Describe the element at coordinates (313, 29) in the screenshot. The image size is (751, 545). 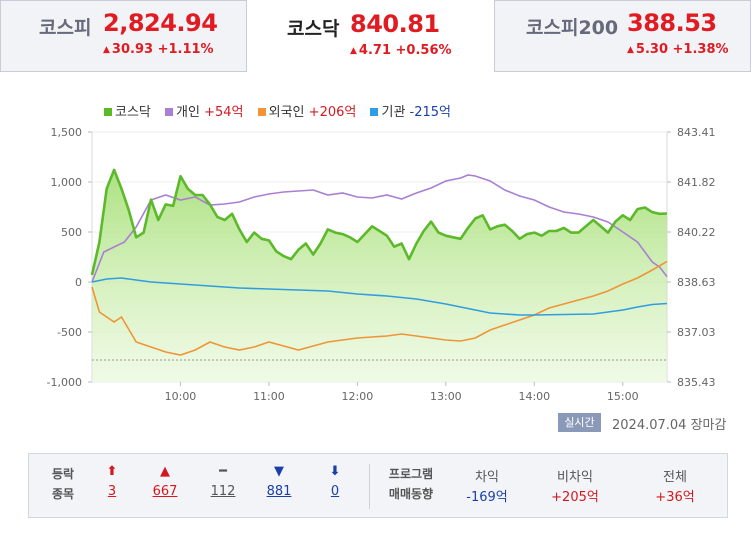
I see `tab-kosdaq-name: 코스닥` at that location.